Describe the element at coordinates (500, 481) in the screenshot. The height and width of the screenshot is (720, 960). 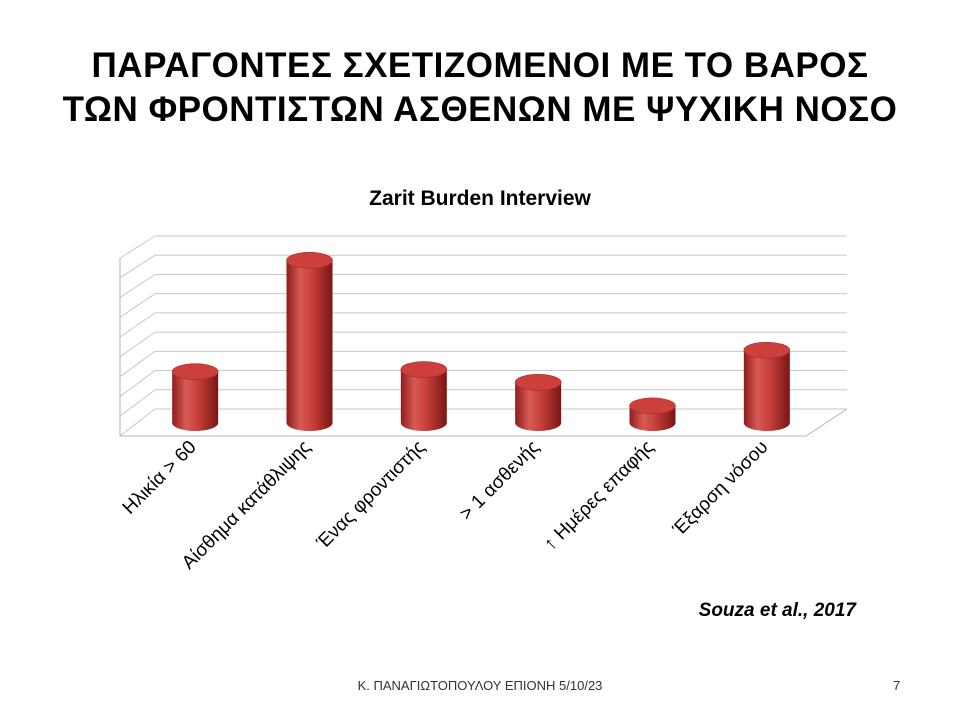
I see `x-tick-label: > 1 ασθενής` at that location.